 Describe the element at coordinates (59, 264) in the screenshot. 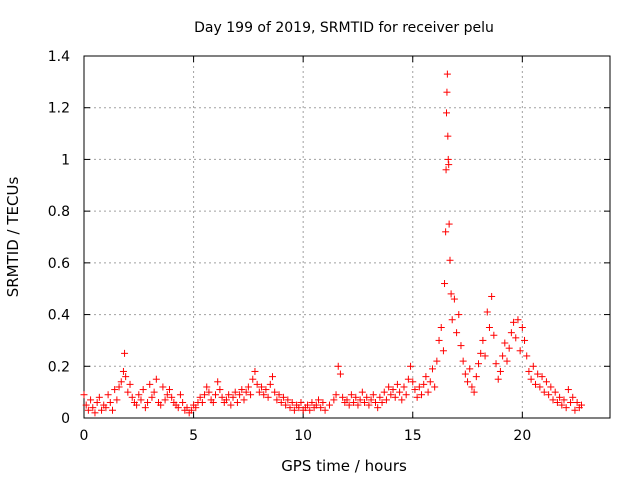

I see `y-tick-label: 0.6` at that location.